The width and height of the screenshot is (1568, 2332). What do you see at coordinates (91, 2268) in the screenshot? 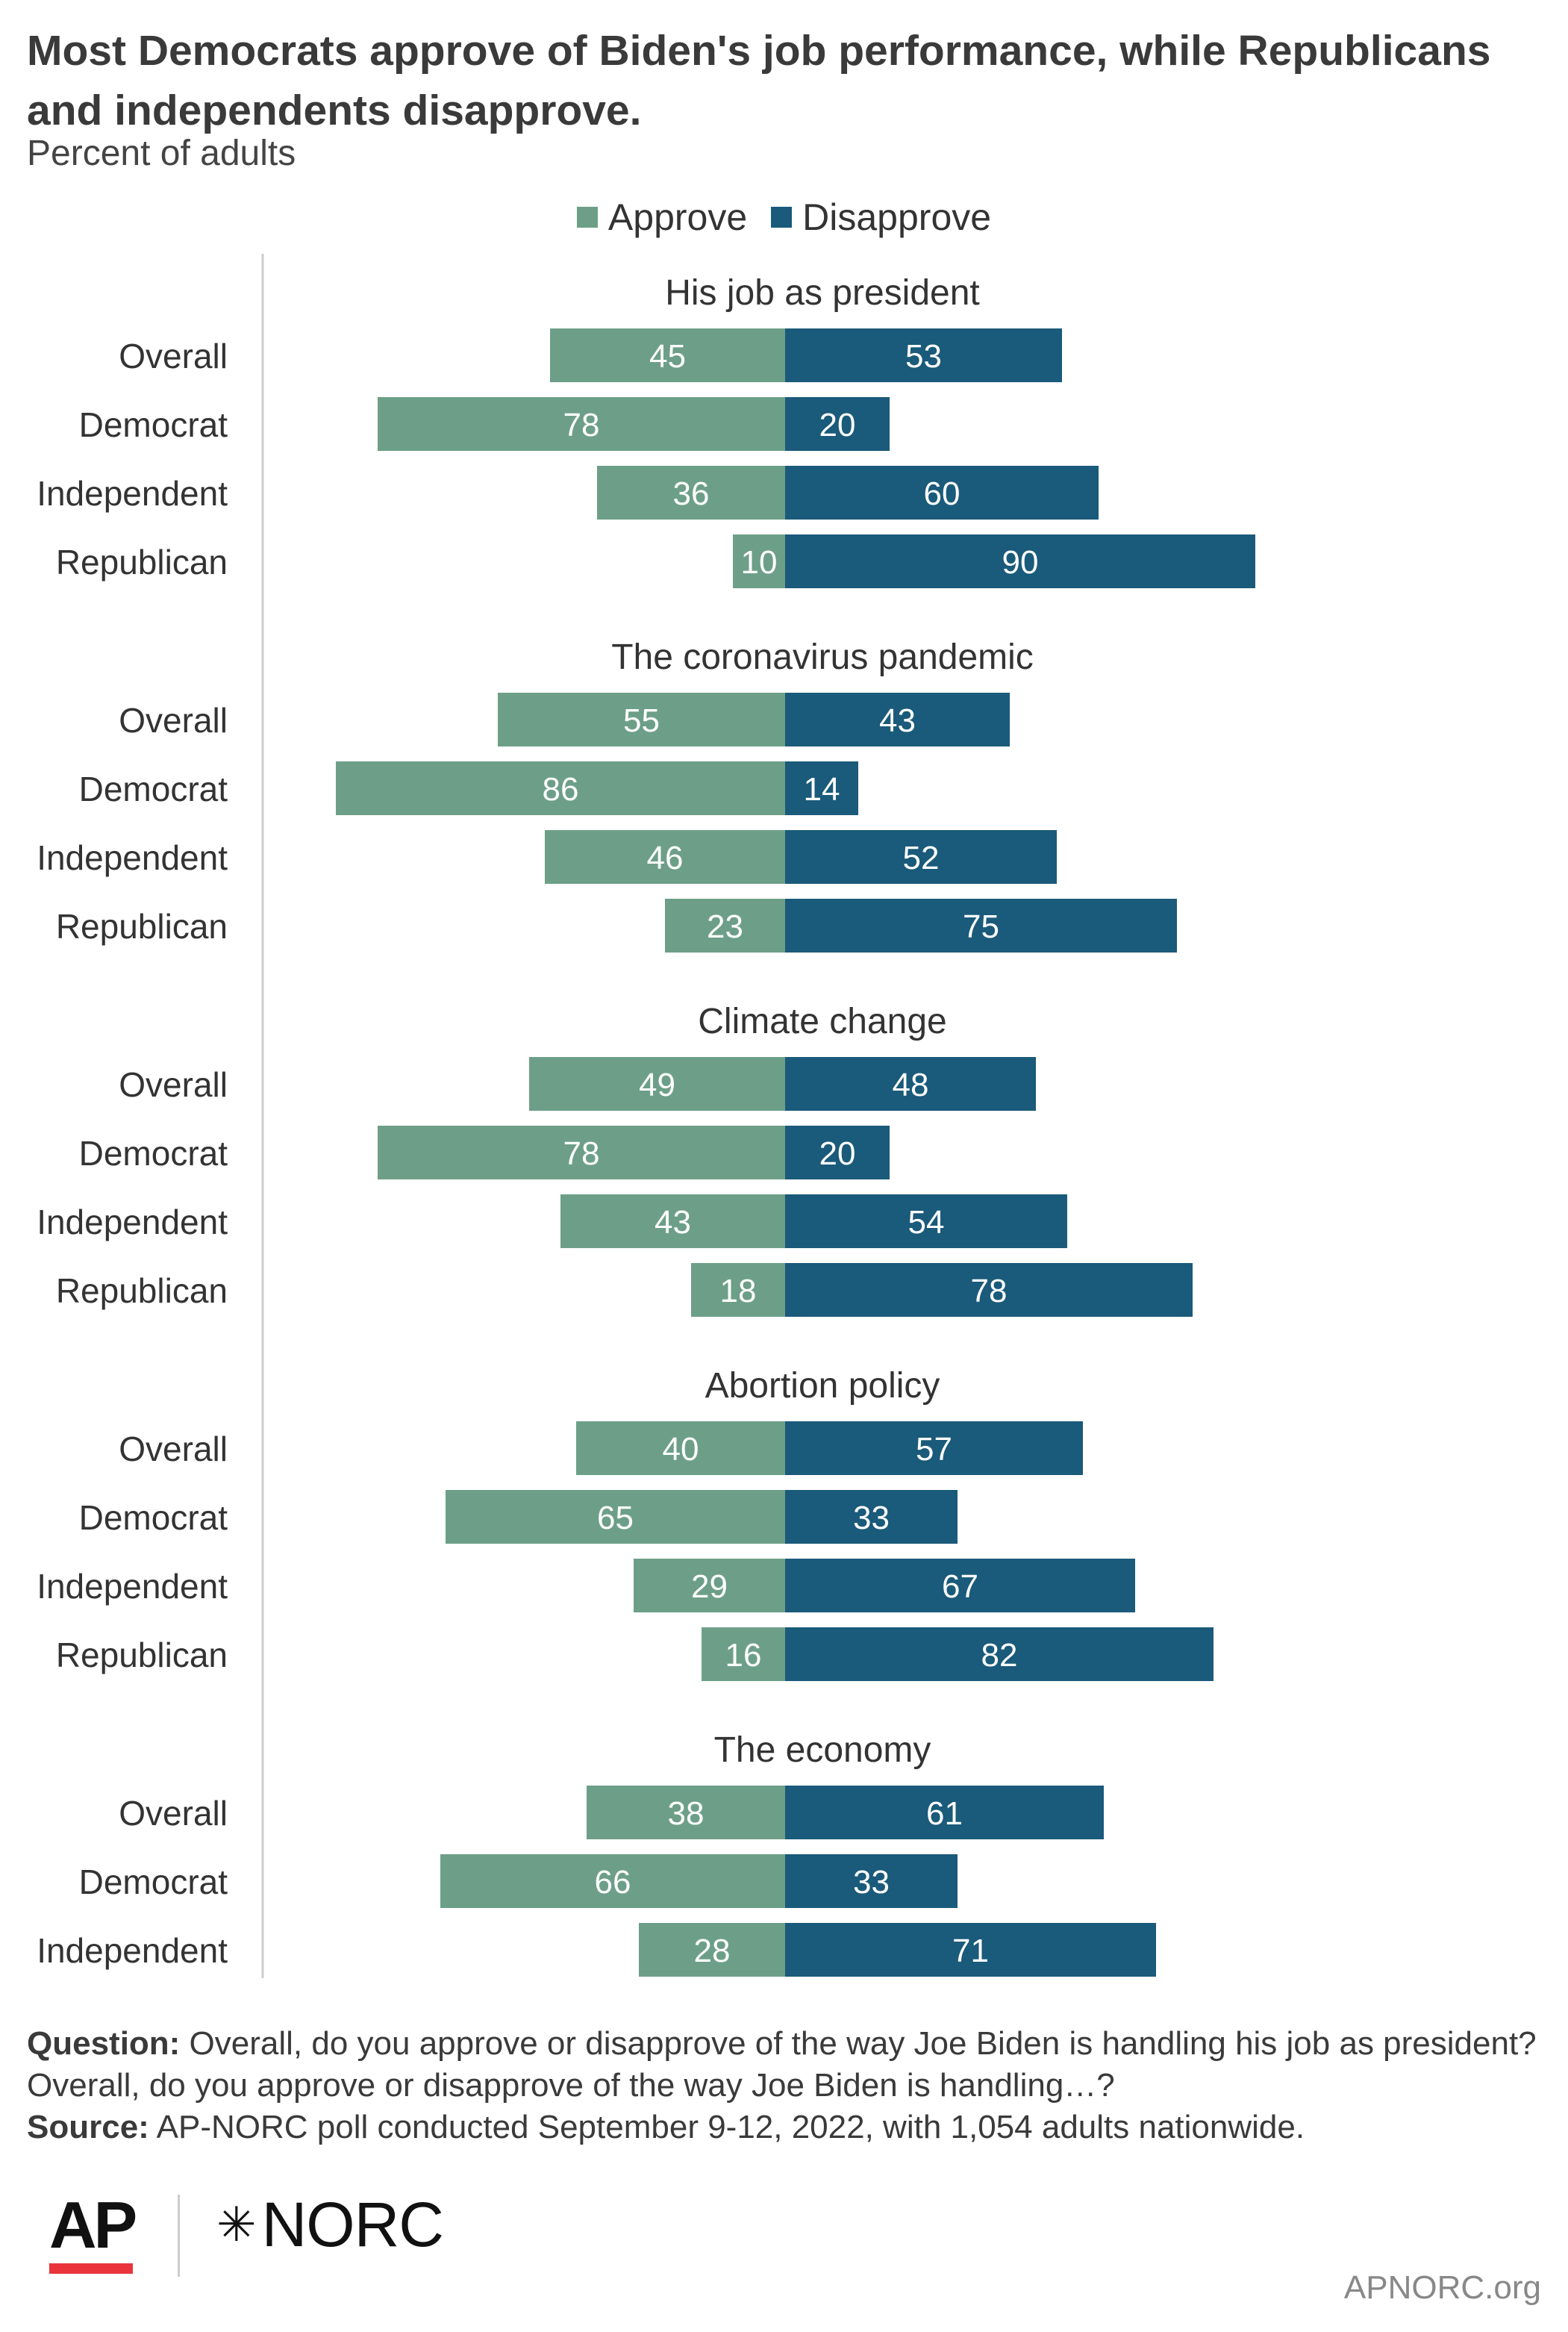
I see `ap-logo-underline` at bounding box center [91, 2268].